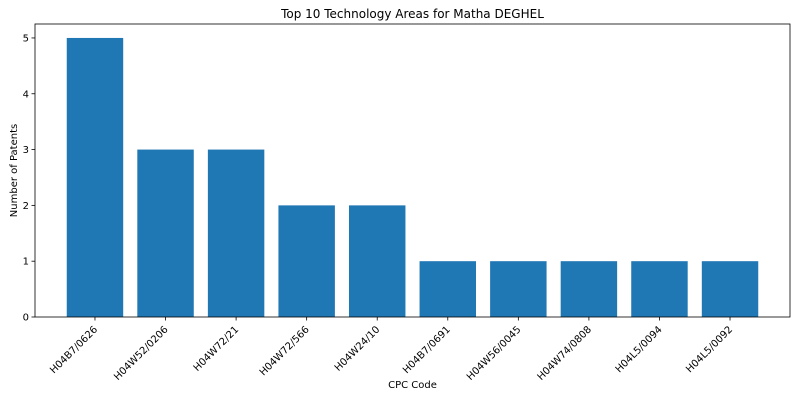  Describe the element at coordinates (26, 150) in the screenshot. I see `y-tick-label-3: 3` at that location.